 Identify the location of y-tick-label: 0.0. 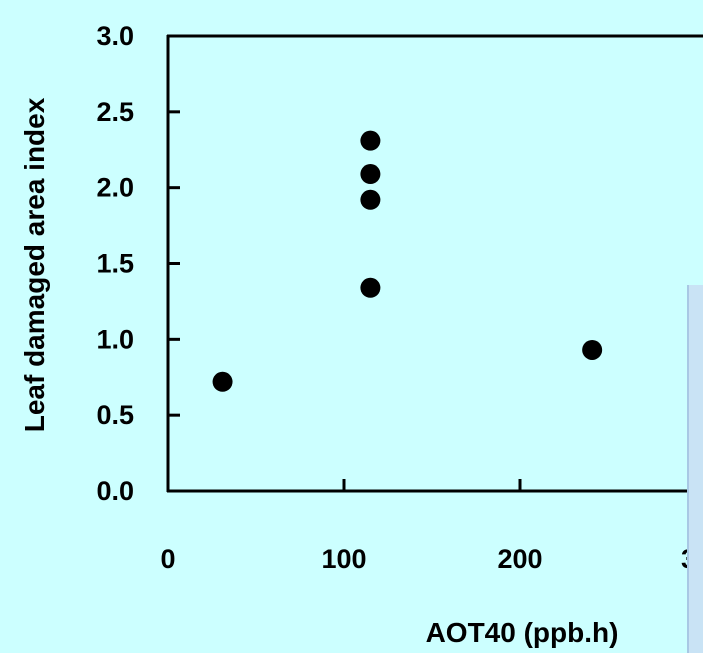
(115, 491).